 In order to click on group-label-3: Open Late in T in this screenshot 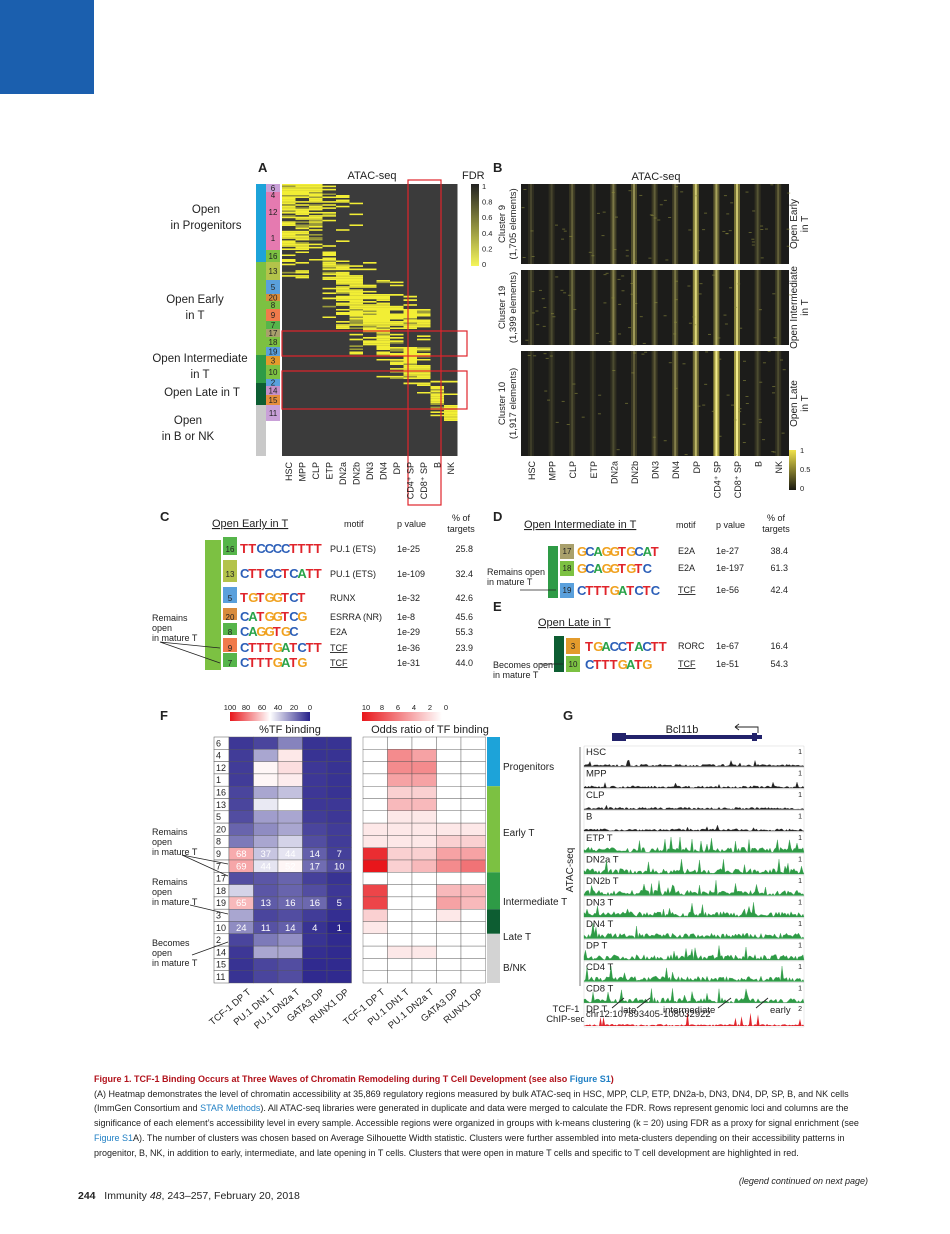, I will do `click(202, 393)`.